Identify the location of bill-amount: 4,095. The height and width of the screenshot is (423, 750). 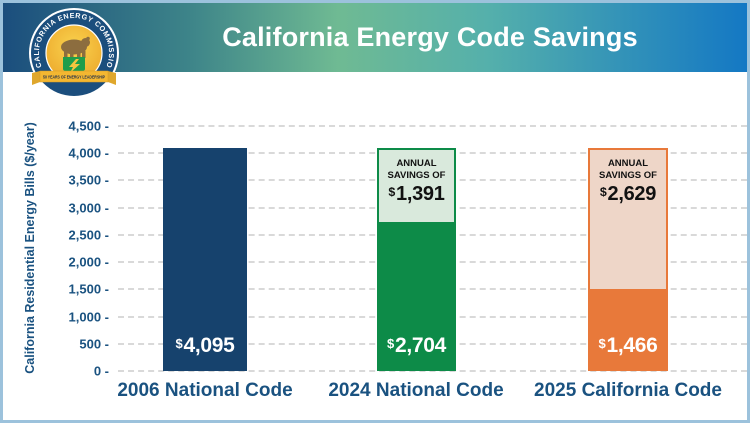
(209, 345).